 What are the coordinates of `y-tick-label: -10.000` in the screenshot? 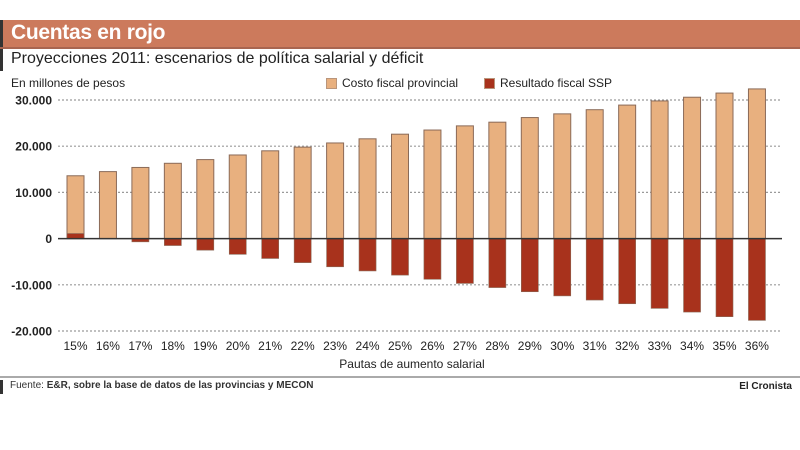 It's located at (31, 285).